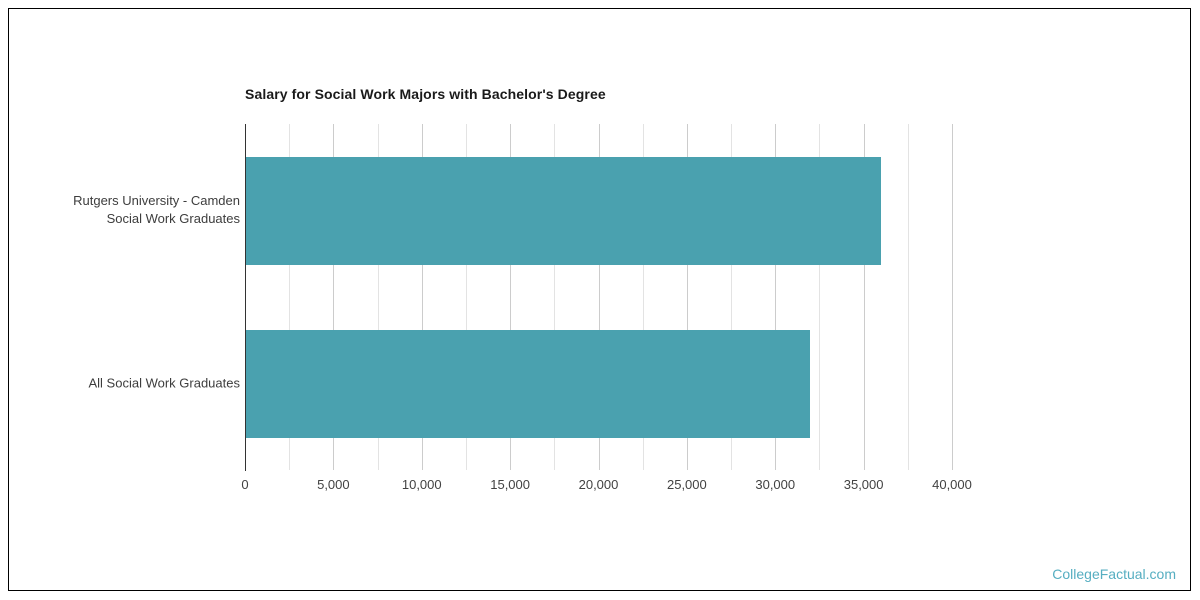 This screenshot has height=600, width=1200. I want to click on y-axis-line, so click(245, 297).